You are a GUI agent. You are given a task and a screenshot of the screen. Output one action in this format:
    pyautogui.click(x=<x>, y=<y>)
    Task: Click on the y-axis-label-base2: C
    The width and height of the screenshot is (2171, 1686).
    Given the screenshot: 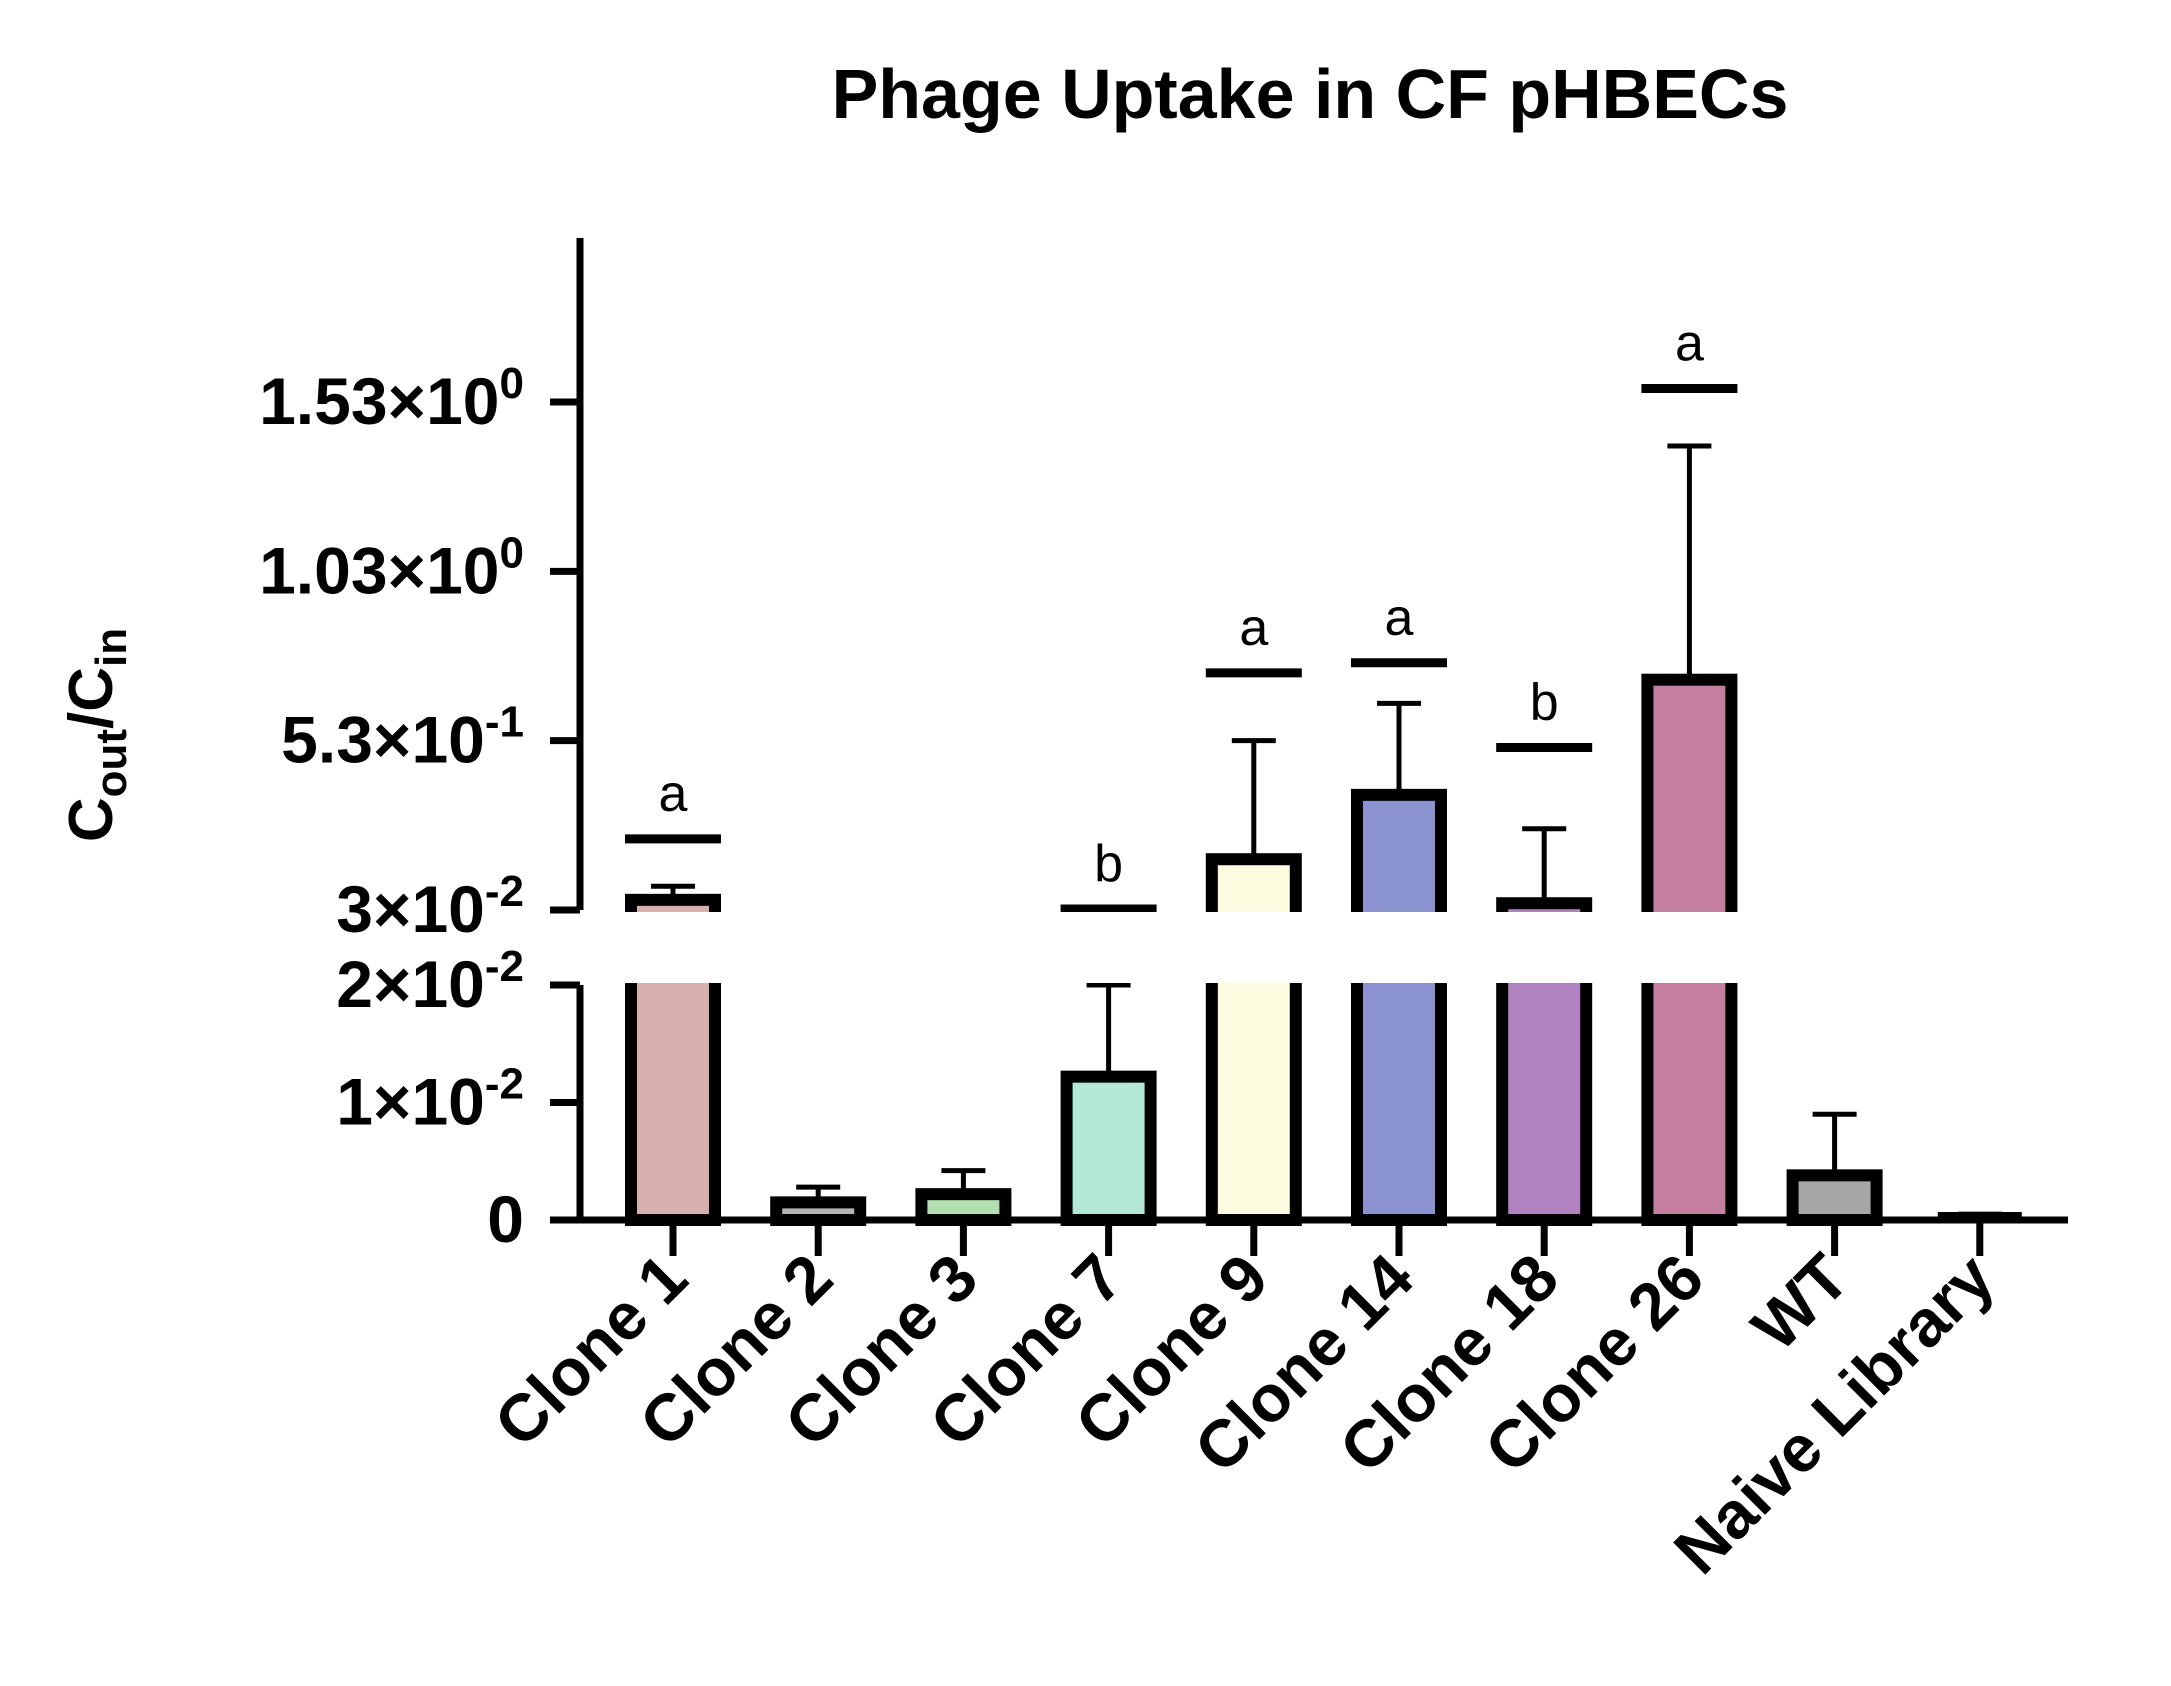 What is the action you would take?
    pyautogui.click(x=91, y=689)
    